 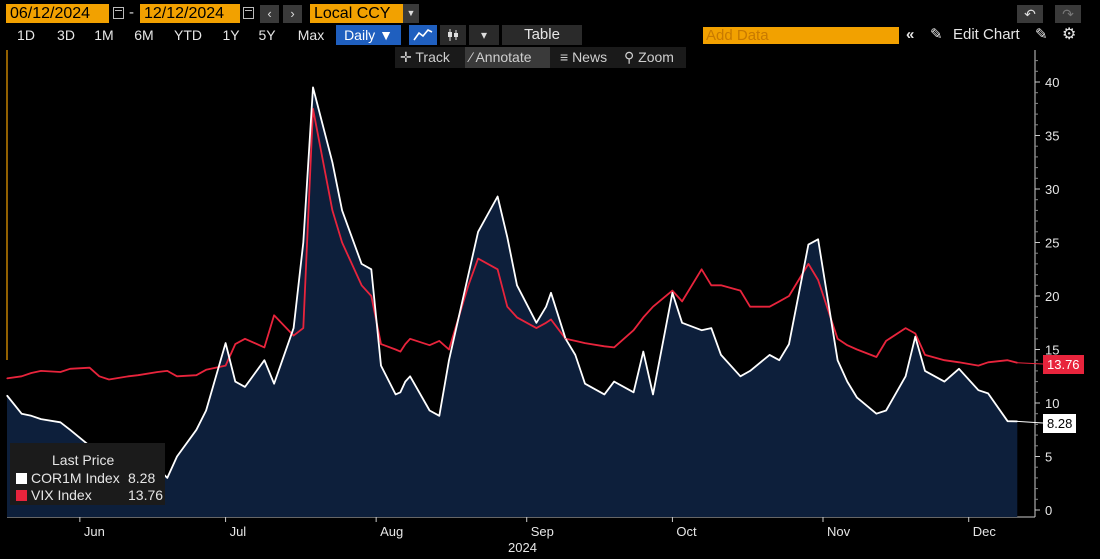 I want to click on x-tick-label: Jul, so click(x=238, y=531).